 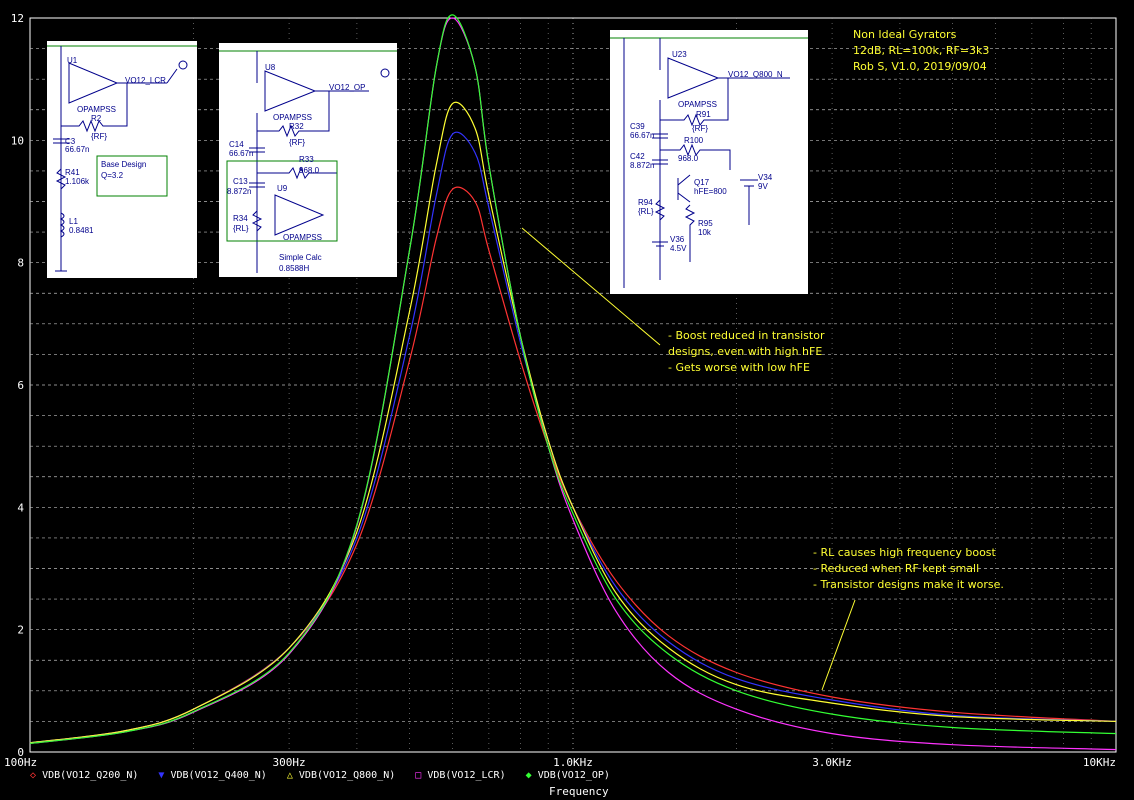 I want to click on y-tick-label: 12, so click(x=17, y=18).